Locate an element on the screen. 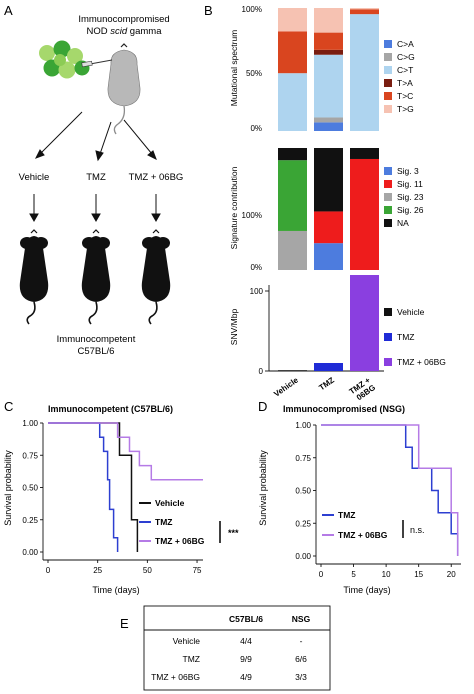 This screenshot has width=474, height=694. d-legend: TMZ TMZ + 06BG is located at coordinates (355, 525).